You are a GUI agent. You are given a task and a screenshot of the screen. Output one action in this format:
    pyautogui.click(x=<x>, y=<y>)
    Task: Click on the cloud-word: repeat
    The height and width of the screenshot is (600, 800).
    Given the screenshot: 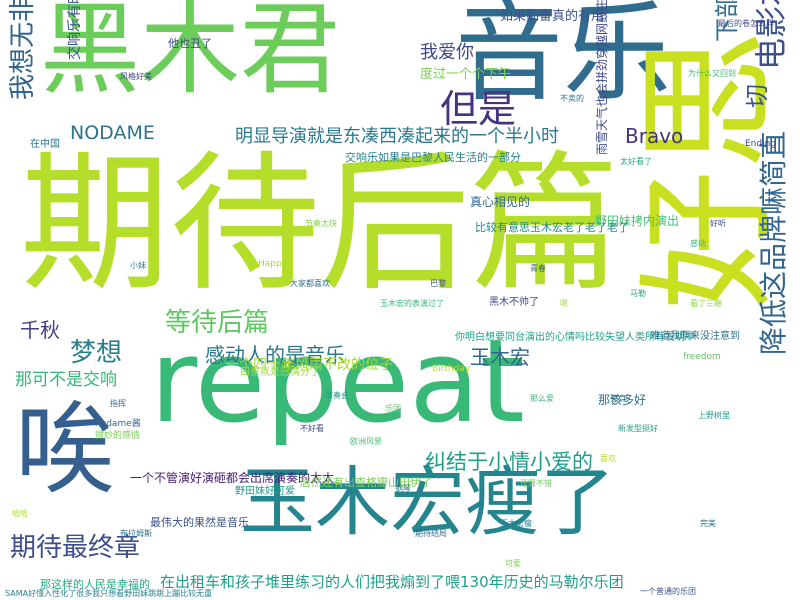 What is the action you would take?
    pyautogui.click(x=337, y=382)
    